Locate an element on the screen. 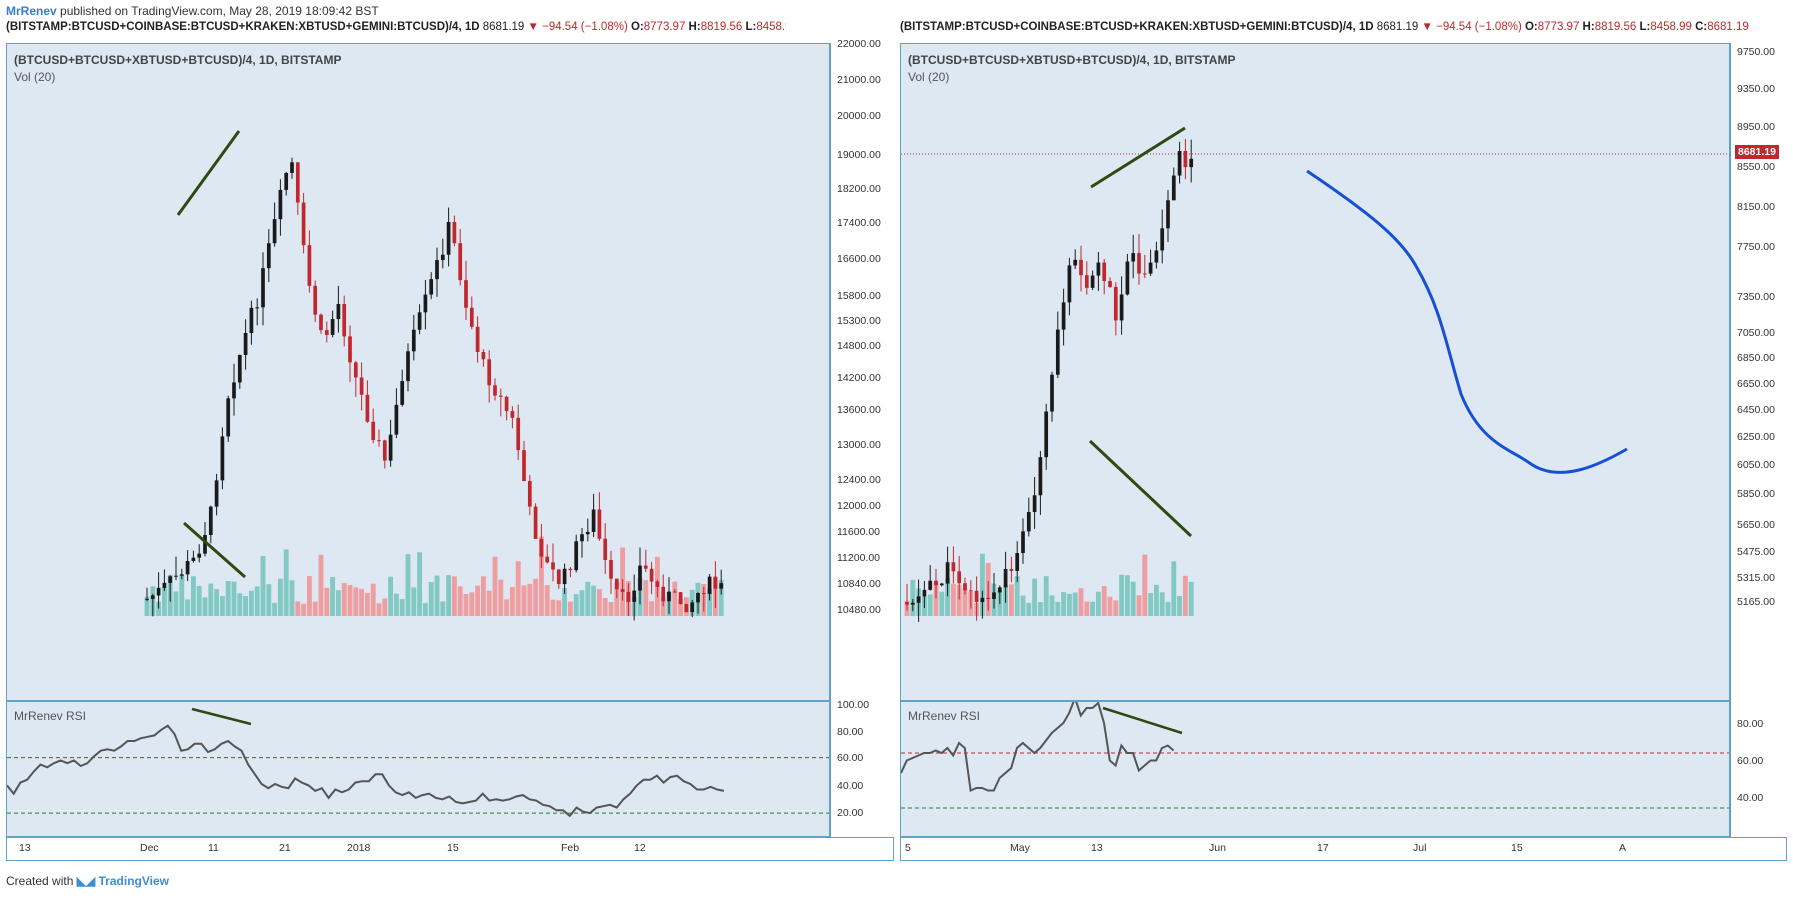 This screenshot has height=899, width=1793. rsi-tick-label: 100.00 is located at coordinates (853, 705).